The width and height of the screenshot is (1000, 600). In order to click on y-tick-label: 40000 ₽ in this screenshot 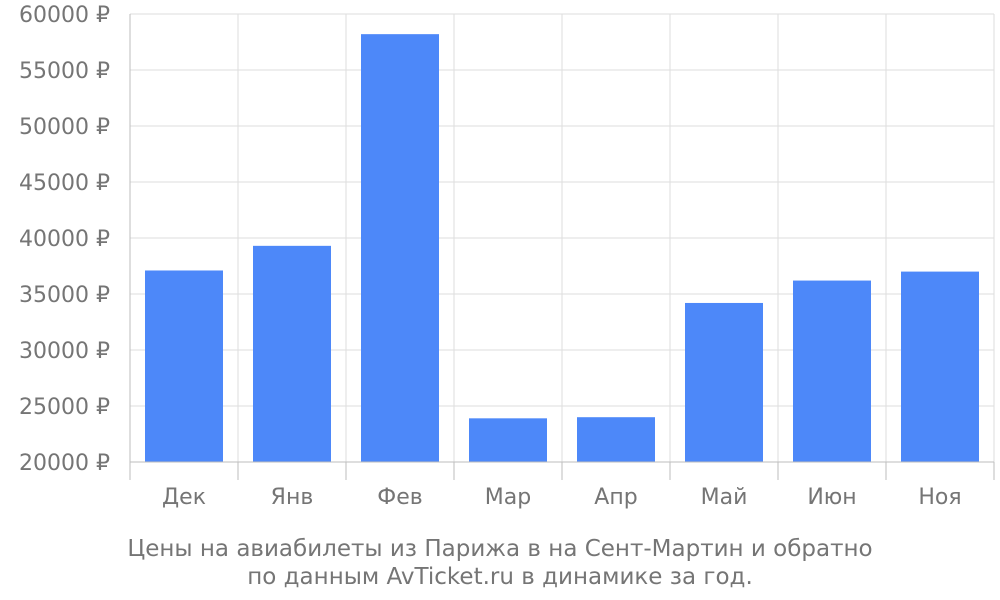, I will do `click(64, 239)`.